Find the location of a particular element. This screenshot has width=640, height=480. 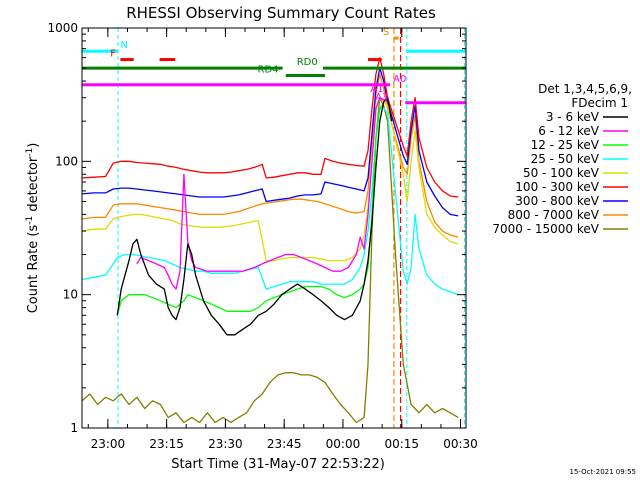

legend-label-800-7000-kev: 800 - 7000 keV is located at coordinates (554, 215).